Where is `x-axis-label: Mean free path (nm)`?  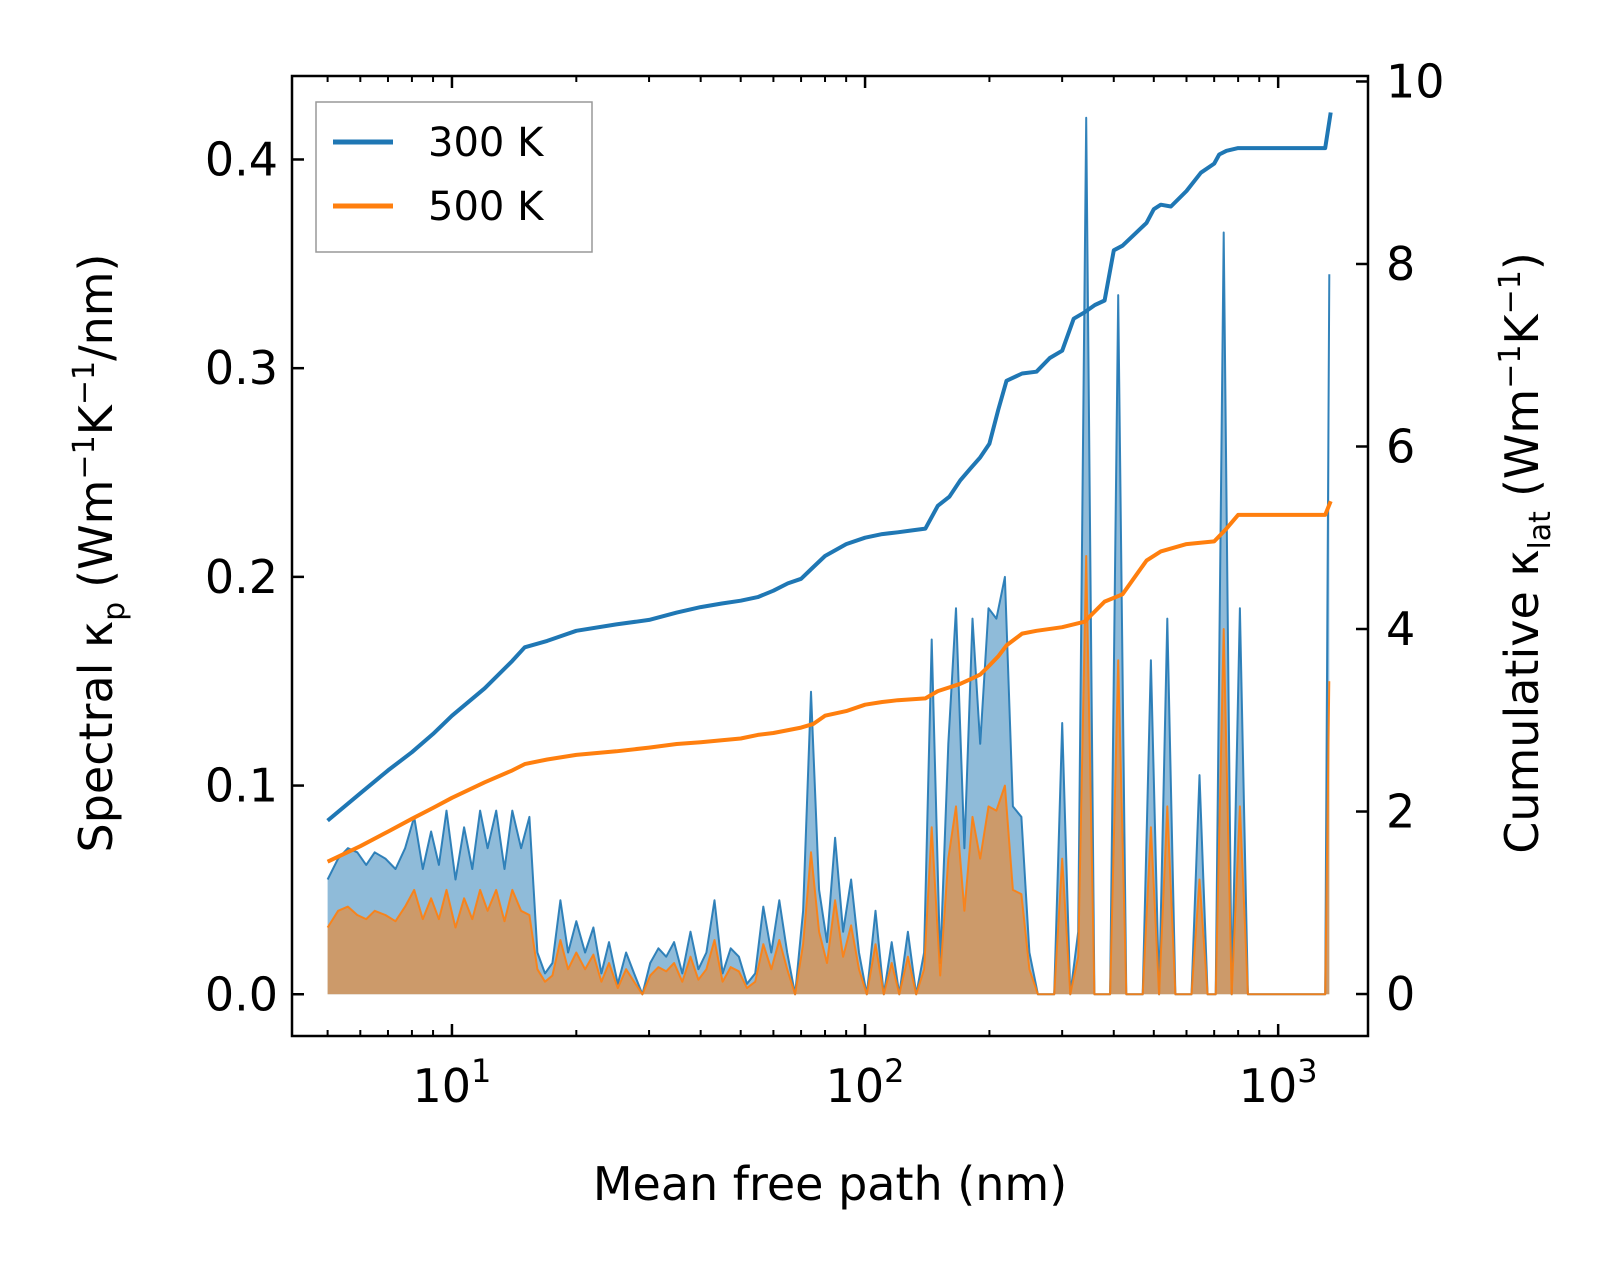 x-axis-label: Mean free path (nm) is located at coordinates (830, 1184).